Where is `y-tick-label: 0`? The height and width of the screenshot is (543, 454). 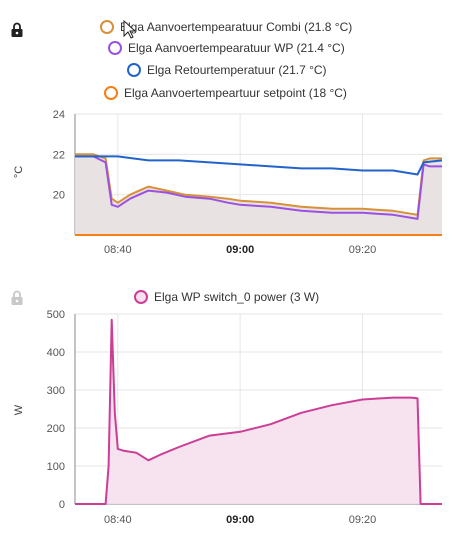
y-tick-label: 0 is located at coordinates (62, 505).